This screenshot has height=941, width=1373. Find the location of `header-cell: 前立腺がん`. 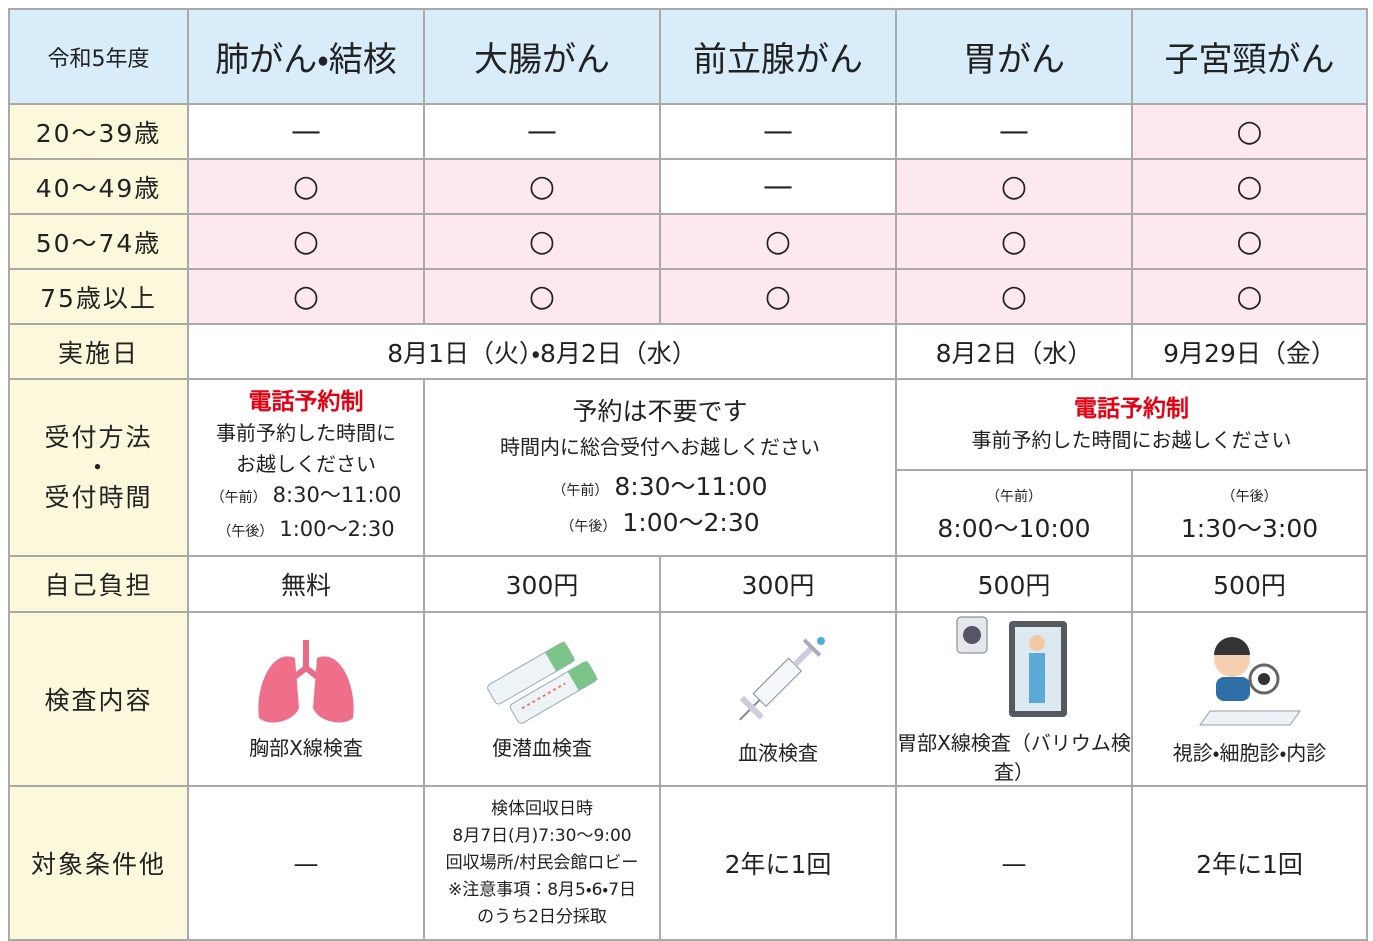

header-cell: 前立腺がん is located at coordinates (778, 56).